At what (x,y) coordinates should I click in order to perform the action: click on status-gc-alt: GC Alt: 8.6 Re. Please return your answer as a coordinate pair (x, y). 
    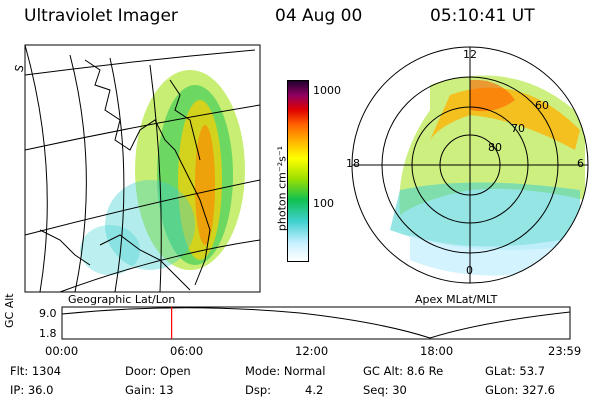
    Looking at the image, I should click on (403, 371).